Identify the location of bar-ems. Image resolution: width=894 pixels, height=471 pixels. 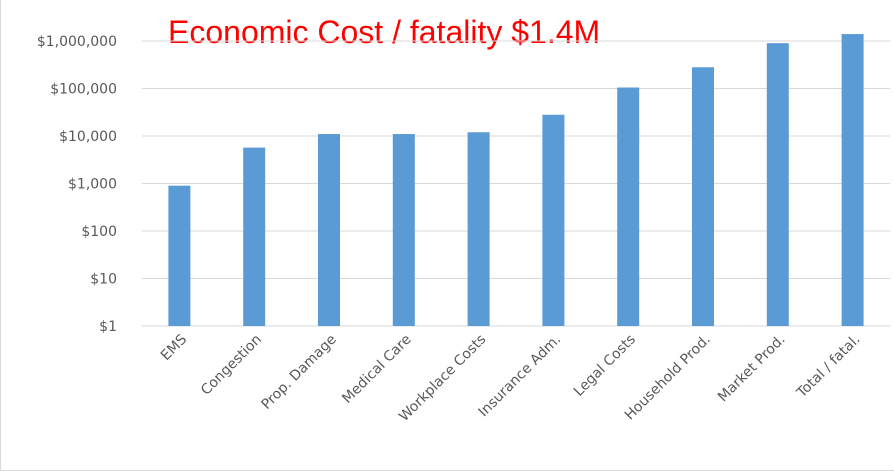
(179, 255).